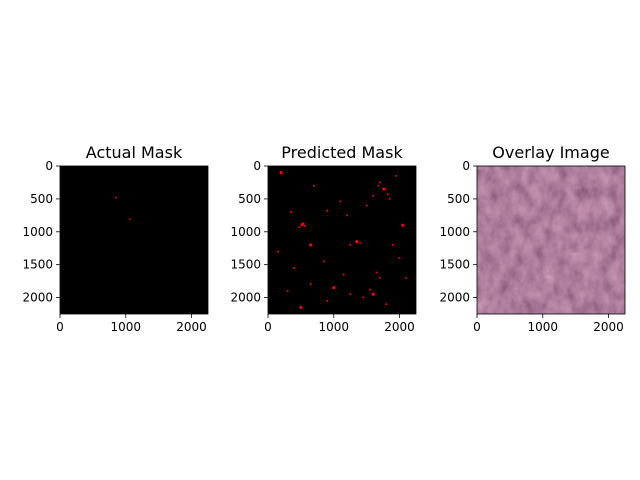 The height and width of the screenshot is (480, 640). What do you see at coordinates (342, 152) in the screenshot?
I see `panel-title: Predicted Mask` at bounding box center [342, 152].